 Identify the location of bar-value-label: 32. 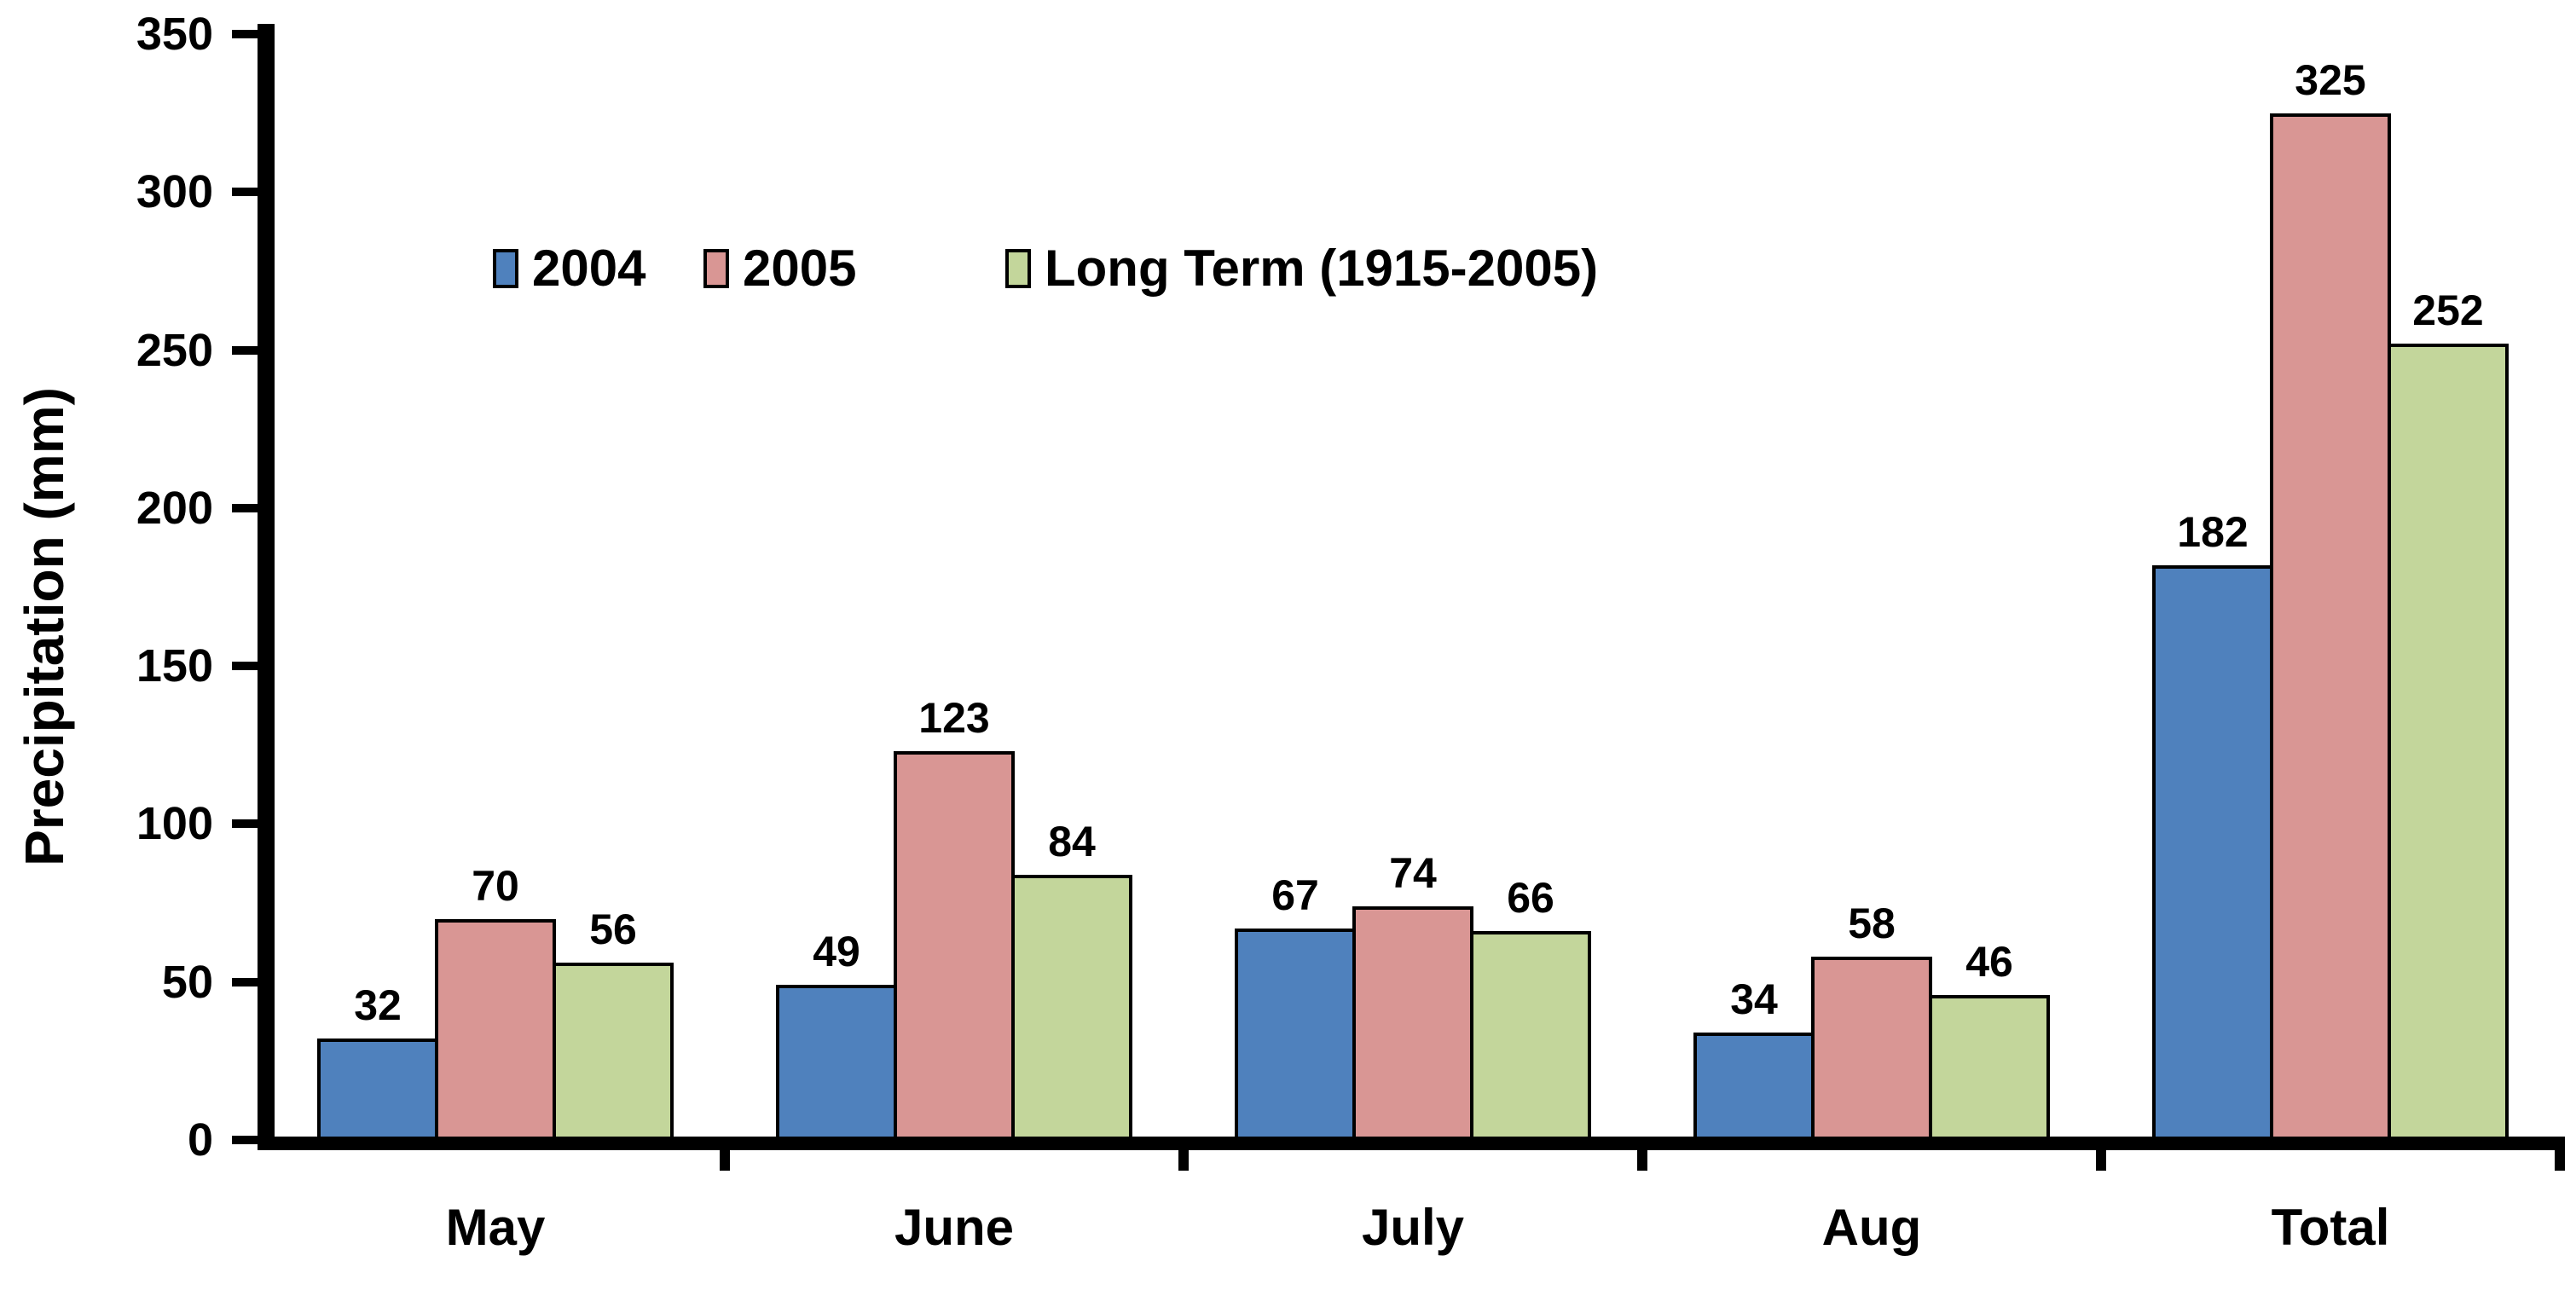
(378, 1006).